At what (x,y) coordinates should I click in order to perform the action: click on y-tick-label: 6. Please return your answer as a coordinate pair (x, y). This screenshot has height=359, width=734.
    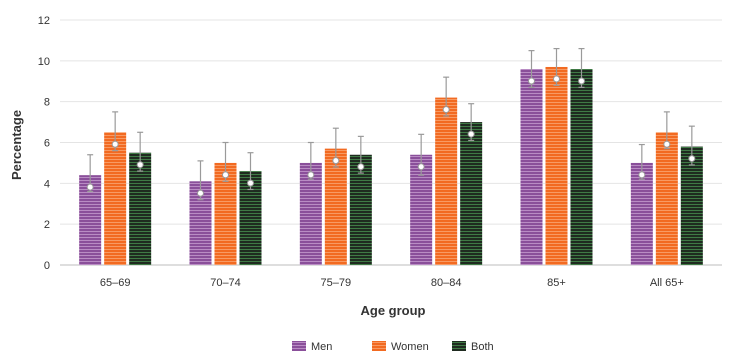
    Looking at the image, I should click on (47, 144).